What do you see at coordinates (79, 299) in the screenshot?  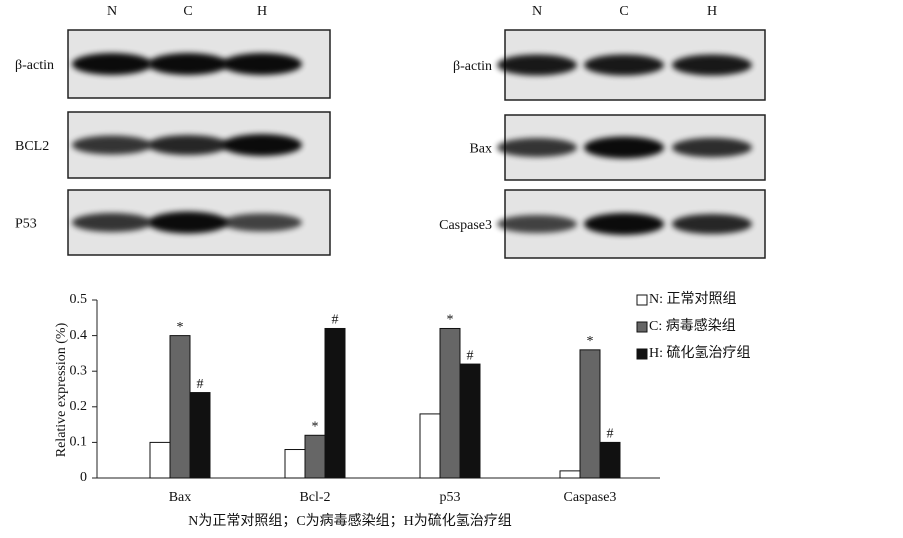 I see `y-tick-label: 0.5` at bounding box center [79, 299].